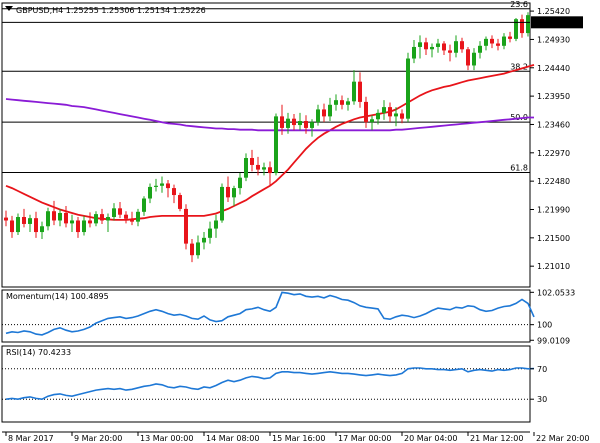 The image size is (600, 443). I want to click on moving-average-line, so click(269, 115).